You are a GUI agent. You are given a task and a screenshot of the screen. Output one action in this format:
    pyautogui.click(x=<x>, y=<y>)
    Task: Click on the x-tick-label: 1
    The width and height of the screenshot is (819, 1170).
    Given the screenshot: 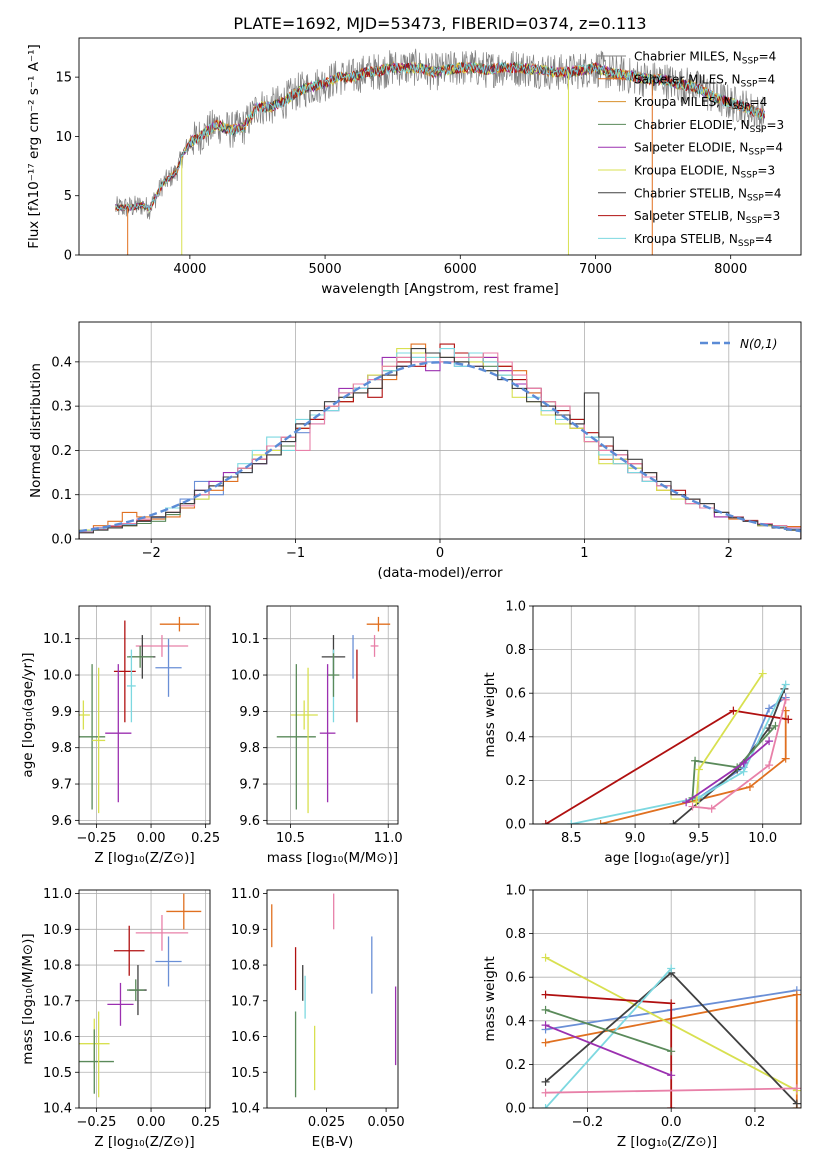 What is the action you would take?
    pyautogui.click(x=584, y=553)
    